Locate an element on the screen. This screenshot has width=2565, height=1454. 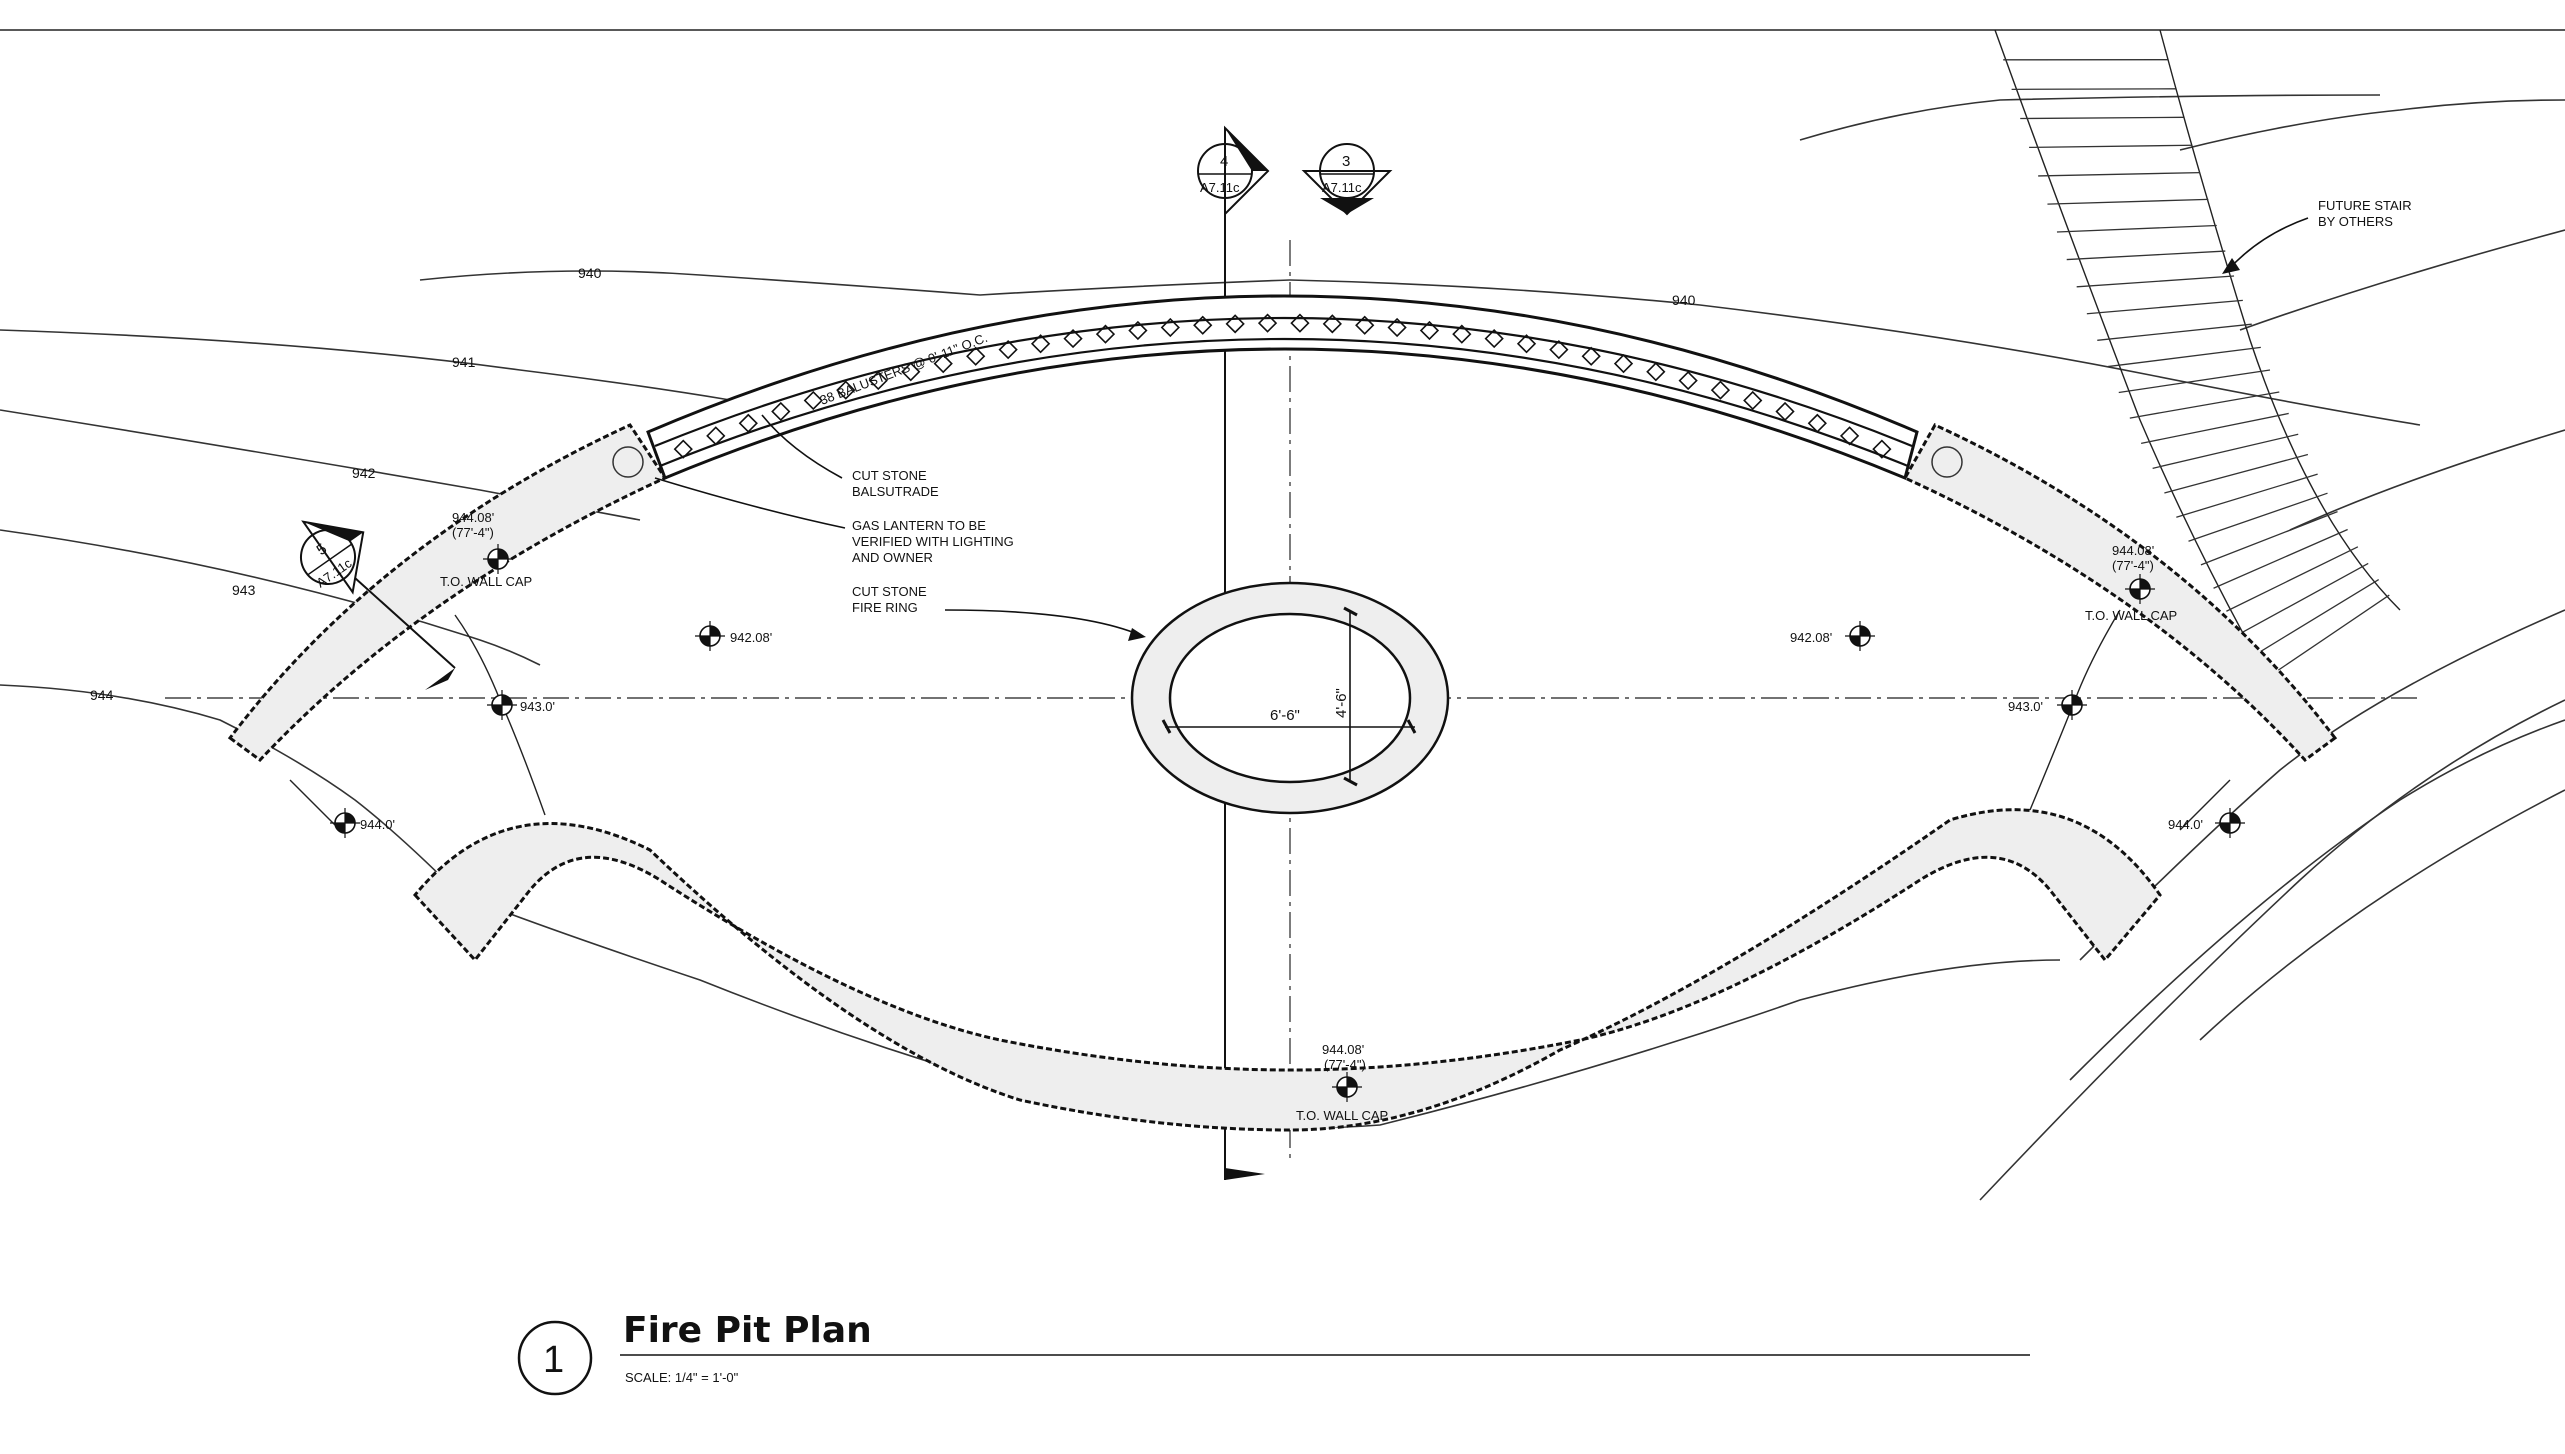
stair-edge-right is located at coordinates (2280, 320).